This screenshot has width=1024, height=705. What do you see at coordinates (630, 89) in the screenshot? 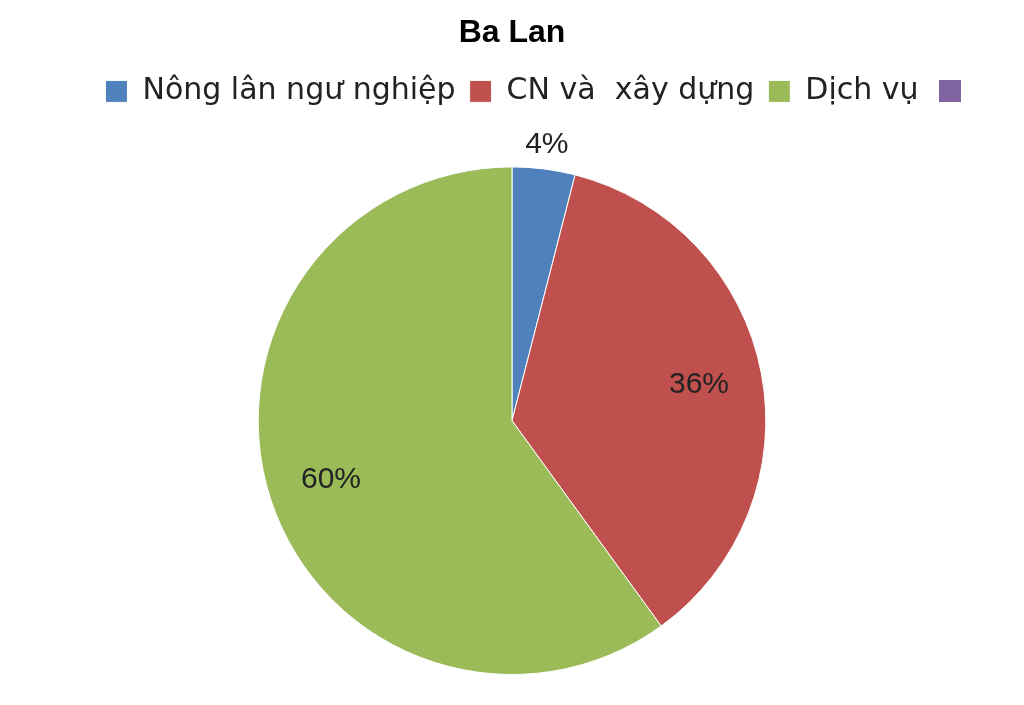
I see `legend-label: CN và xây dựng` at bounding box center [630, 89].